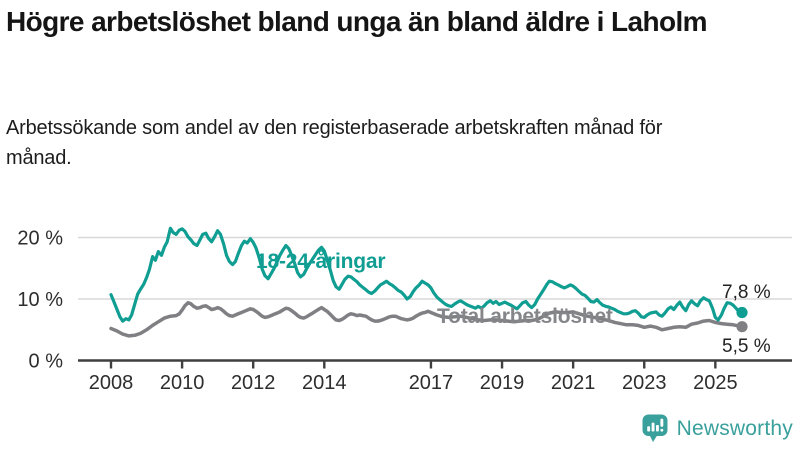 The image size is (800, 450). What do you see at coordinates (655, 428) in the screenshot?
I see `newsworthy-logo-icon` at bounding box center [655, 428].